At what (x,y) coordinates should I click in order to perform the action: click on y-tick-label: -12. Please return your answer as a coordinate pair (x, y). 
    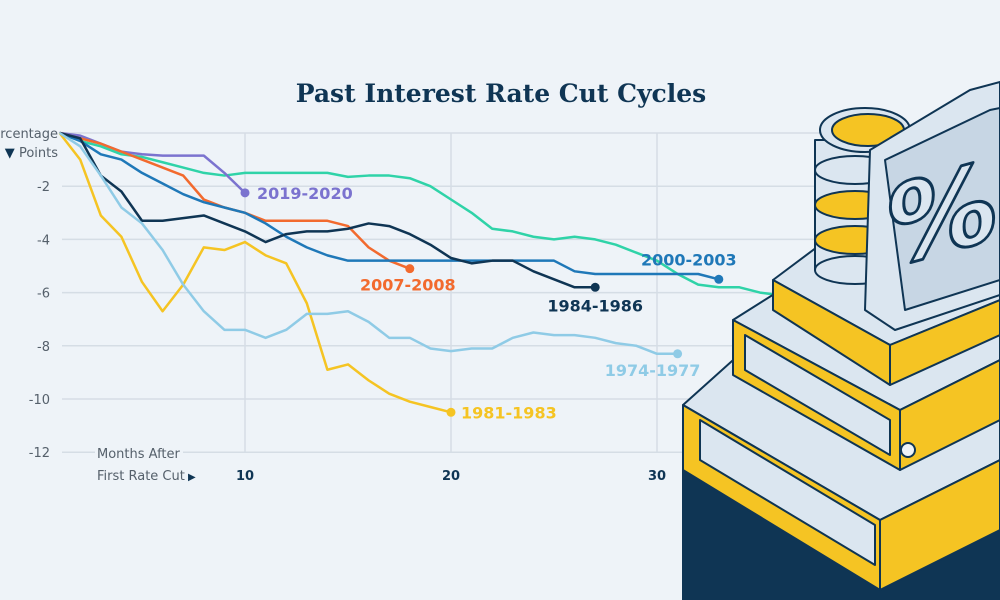
    Looking at the image, I should click on (39, 453).